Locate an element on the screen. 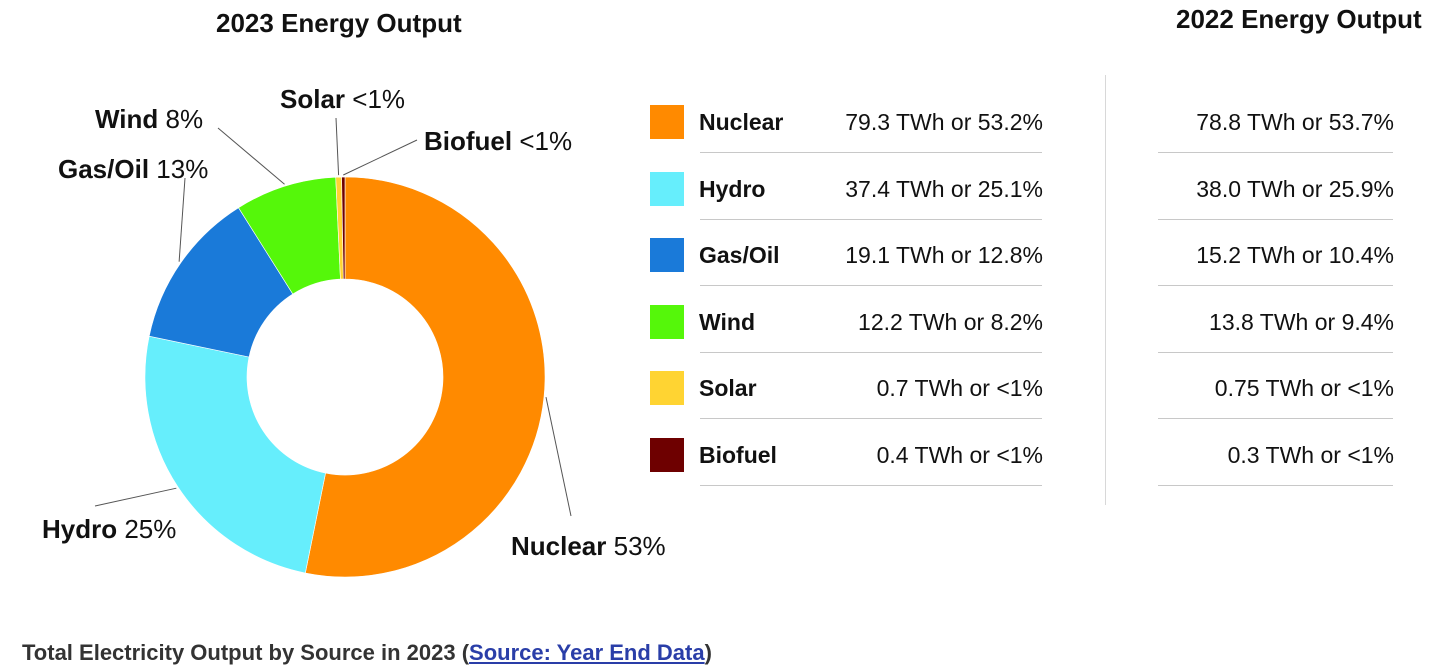 Image resolution: width=1456 pixels, height=671 pixels. legend-swatch-nuclear is located at coordinates (667, 122).